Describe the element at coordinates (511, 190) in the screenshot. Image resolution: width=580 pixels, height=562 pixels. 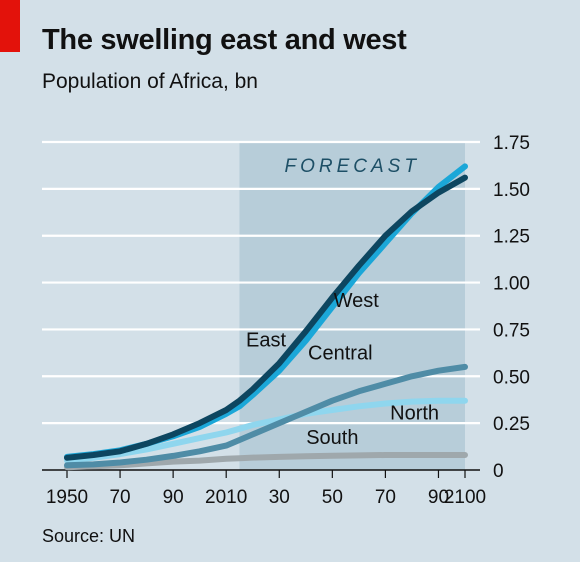
I see `y-tick-label: 1.50` at that location.